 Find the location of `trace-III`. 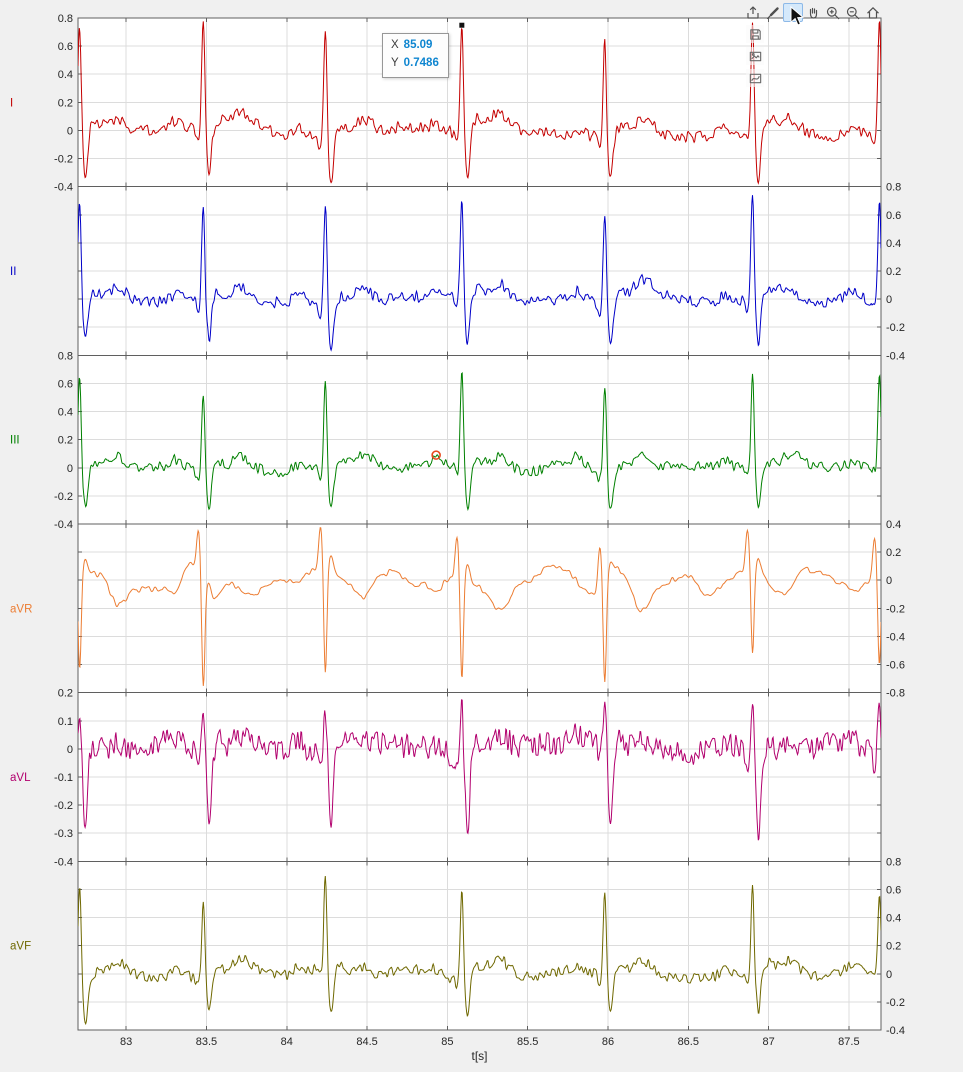

trace-III is located at coordinates (479, 442).